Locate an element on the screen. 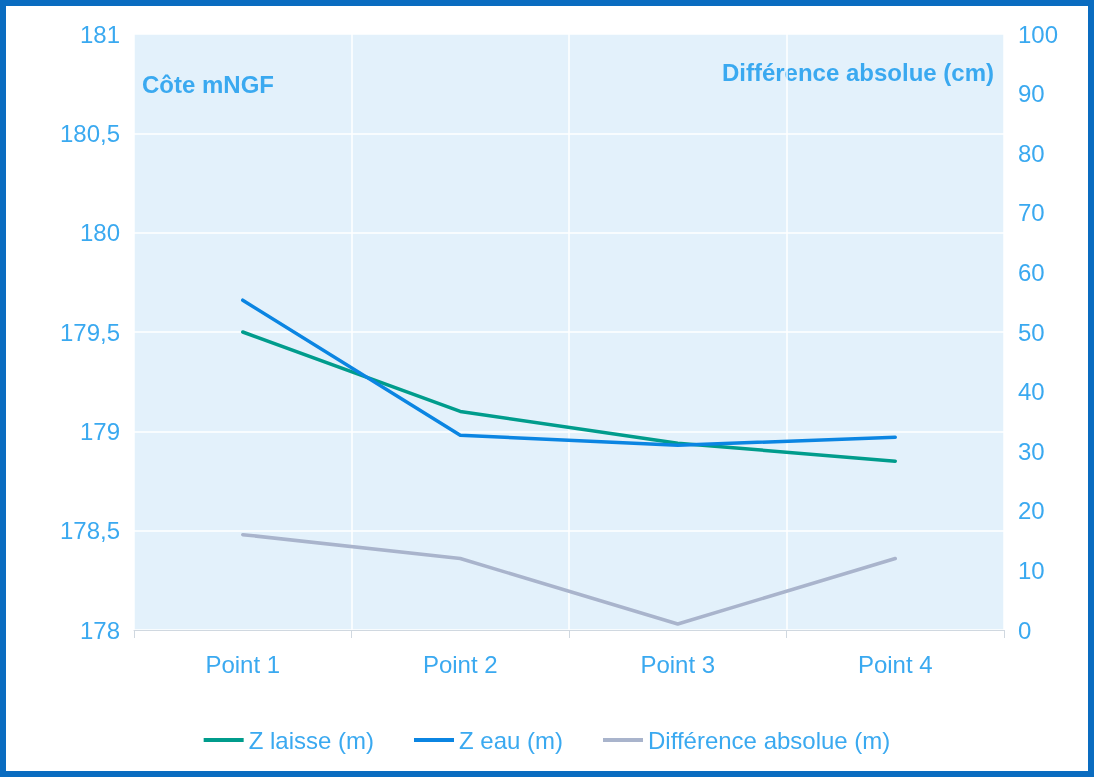 The width and height of the screenshot is (1094, 777). x-tick-label: Point 4 is located at coordinates (895, 664).